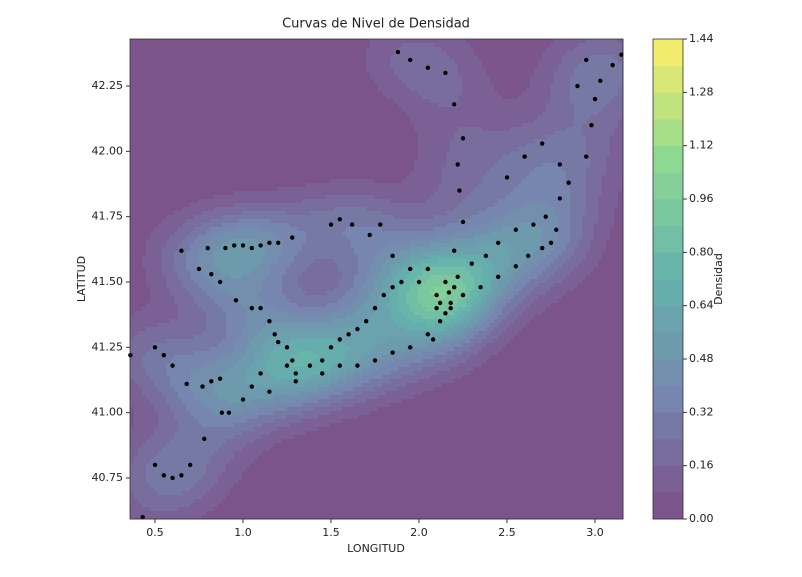 Image resolution: width=802 pixels, height=577 pixels. What do you see at coordinates (108, 412) in the screenshot?
I see `y-tick-label: 41.00` at bounding box center [108, 412].